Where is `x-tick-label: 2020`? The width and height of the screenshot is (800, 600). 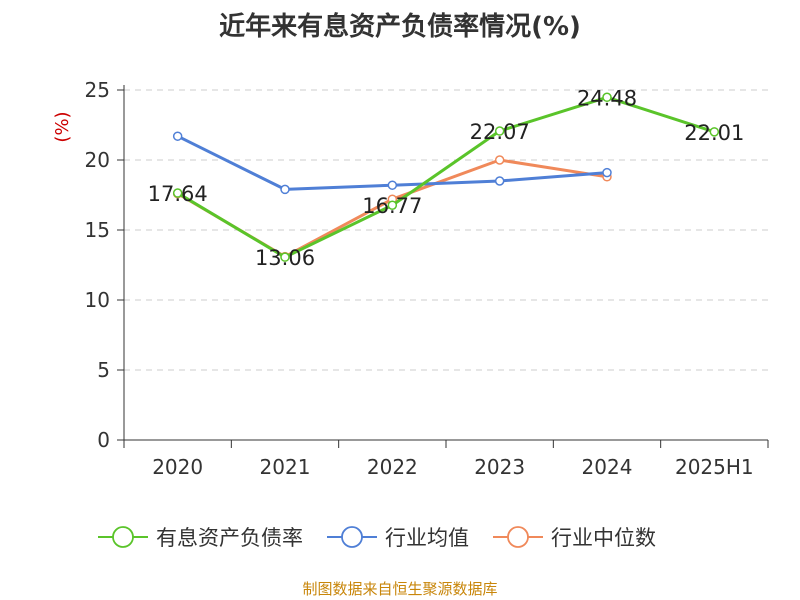
x-tick-label: 2020 is located at coordinates (177, 467).